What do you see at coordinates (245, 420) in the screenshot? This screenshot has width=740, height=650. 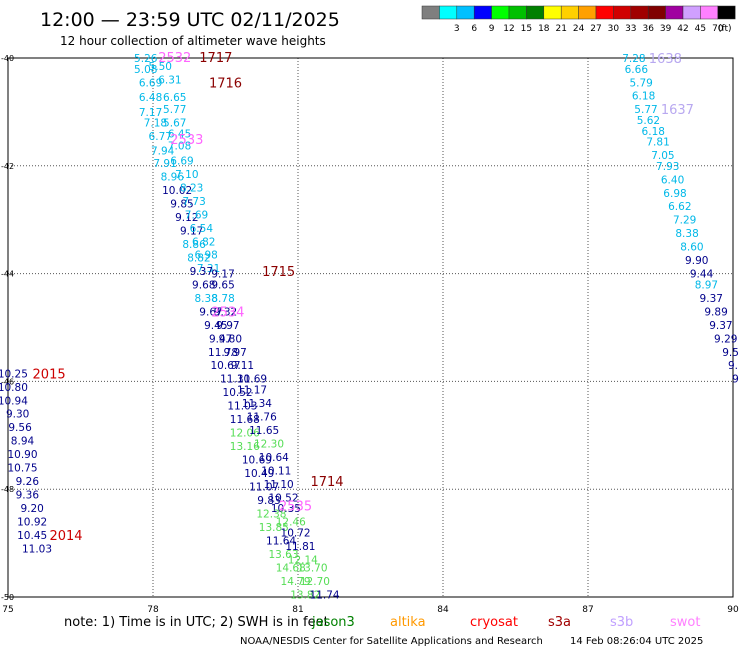 I see `wave-height-value: 11.68` at bounding box center [245, 420].